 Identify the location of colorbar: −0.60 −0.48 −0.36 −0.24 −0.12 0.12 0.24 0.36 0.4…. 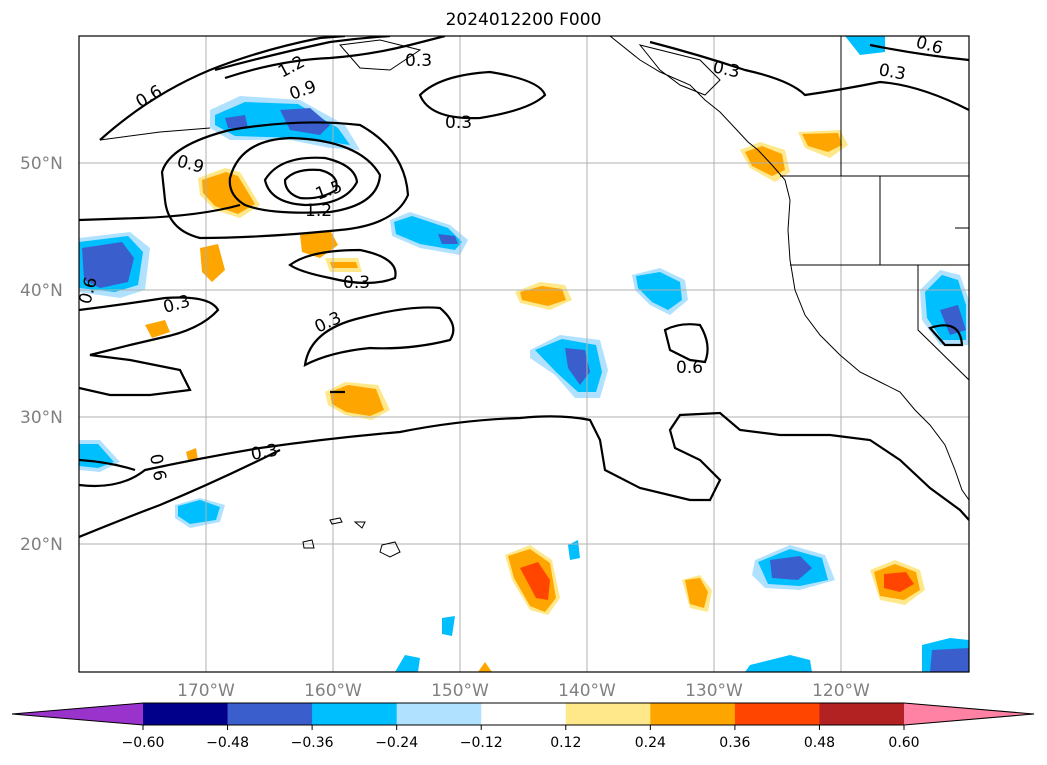
(523, 726).